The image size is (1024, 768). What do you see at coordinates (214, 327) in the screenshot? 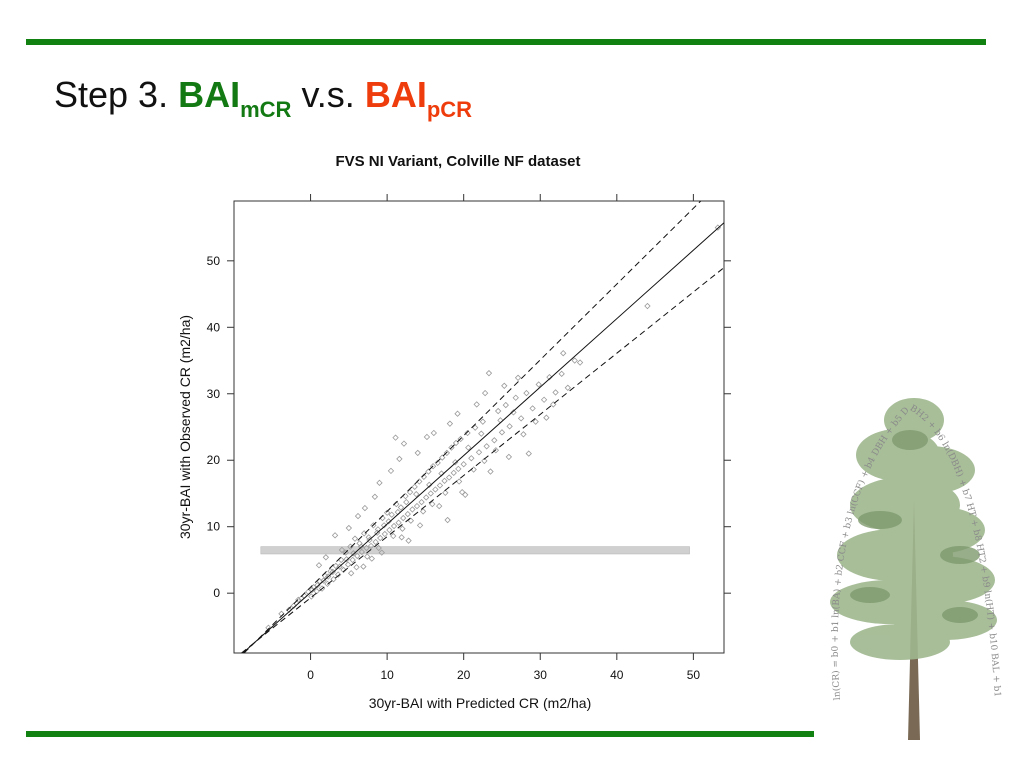
I see `y-tick-label: 40` at bounding box center [214, 327].